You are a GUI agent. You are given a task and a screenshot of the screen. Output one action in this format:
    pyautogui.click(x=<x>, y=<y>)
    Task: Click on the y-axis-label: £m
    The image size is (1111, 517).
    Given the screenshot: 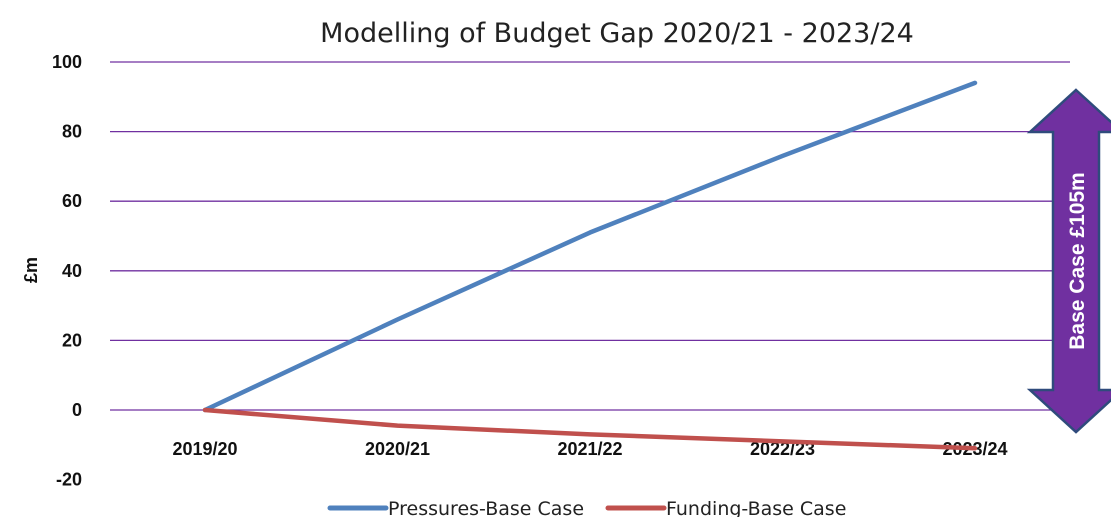 What is the action you would take?
    pyautogui.click(x=31, y=270)
    